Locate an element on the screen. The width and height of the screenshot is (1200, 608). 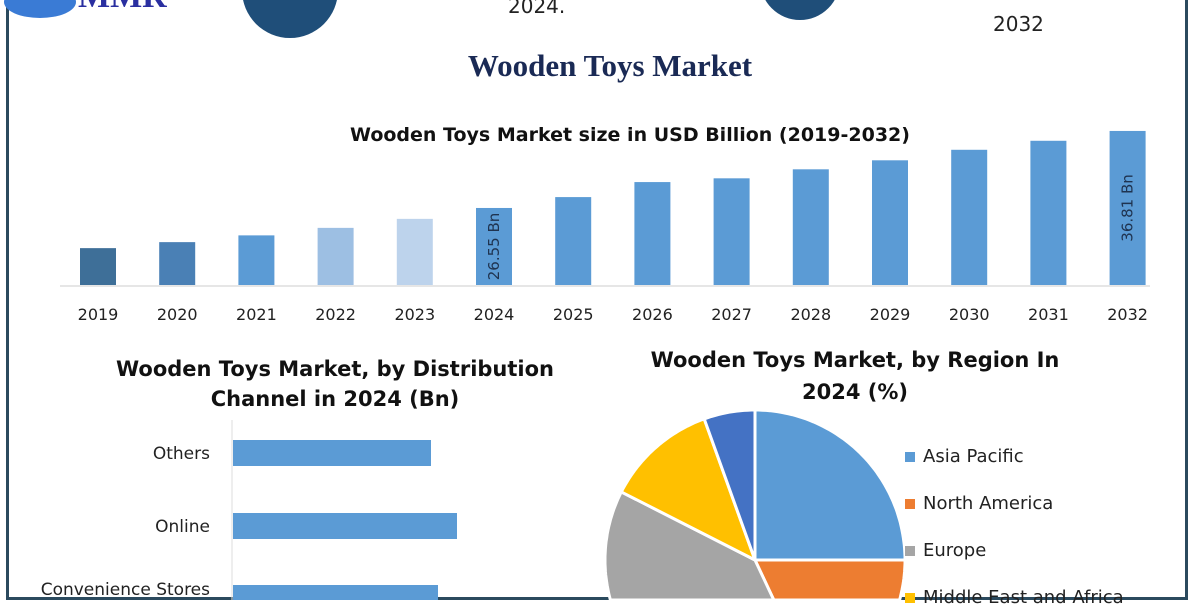
bar-2027 is located at coordinates (731, 231).